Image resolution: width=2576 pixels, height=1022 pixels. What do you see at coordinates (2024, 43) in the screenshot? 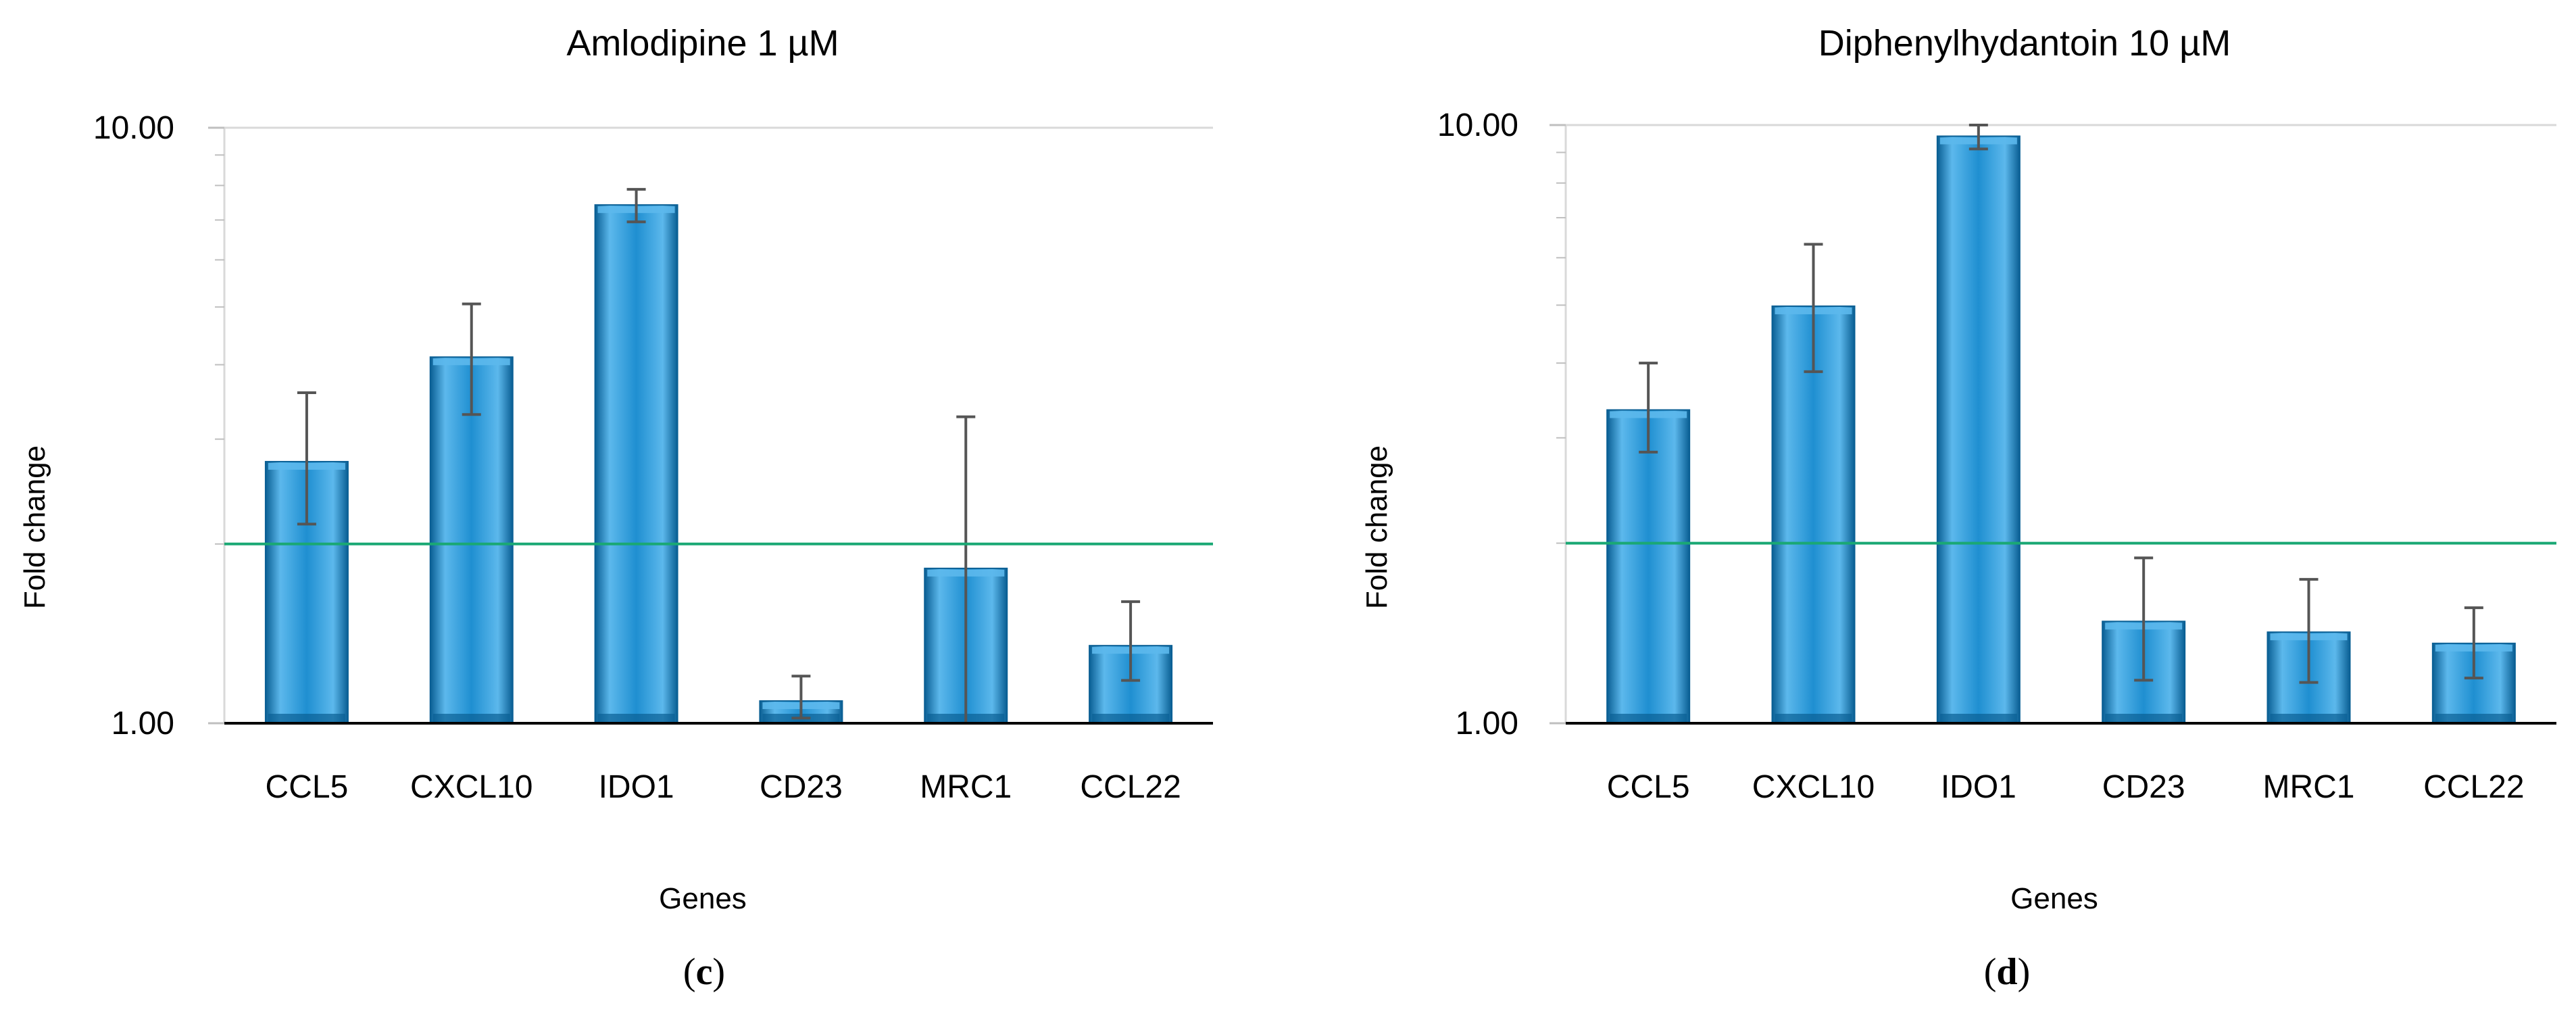
I see `chart-title: Diphenylhydantoin 10 µM` at bounding box center [2024, 43].